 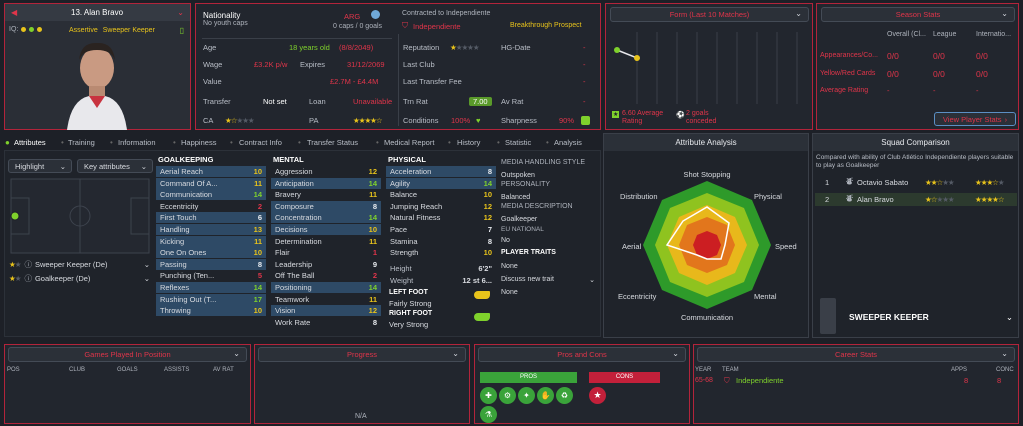 What do you see at coordinates (326, 206) in the screenshot?
I see `attribute-row: Composure 8` at bounding box center [326, 206].